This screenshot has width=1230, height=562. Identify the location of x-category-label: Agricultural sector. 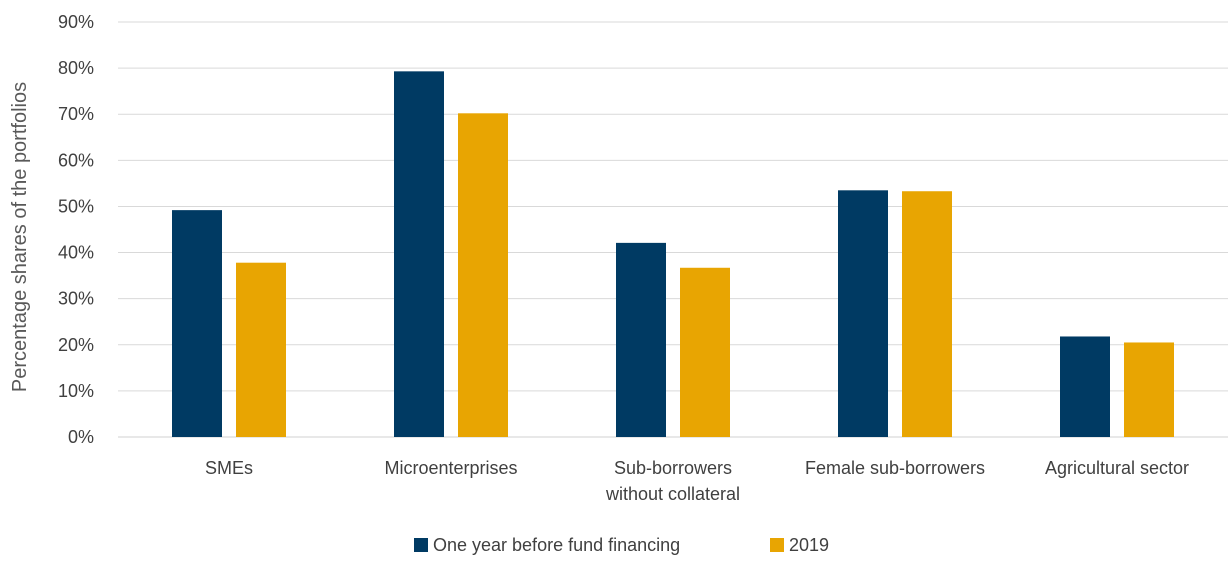
(1117, 468).